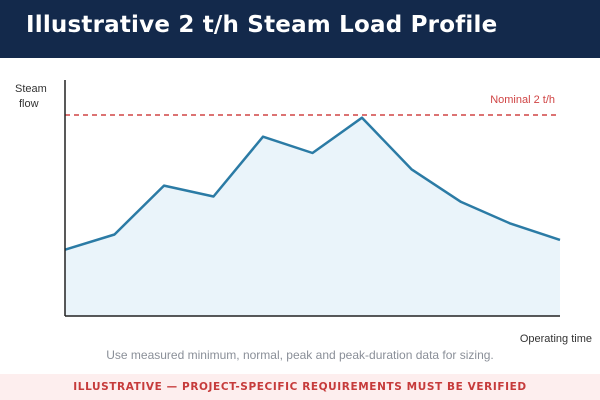  What do you see at coordinates (262, 25) in the screenshot?
I see `page-title: Illustrative 2 t/h Steam Load Profile` at bounding box center [262, 25].